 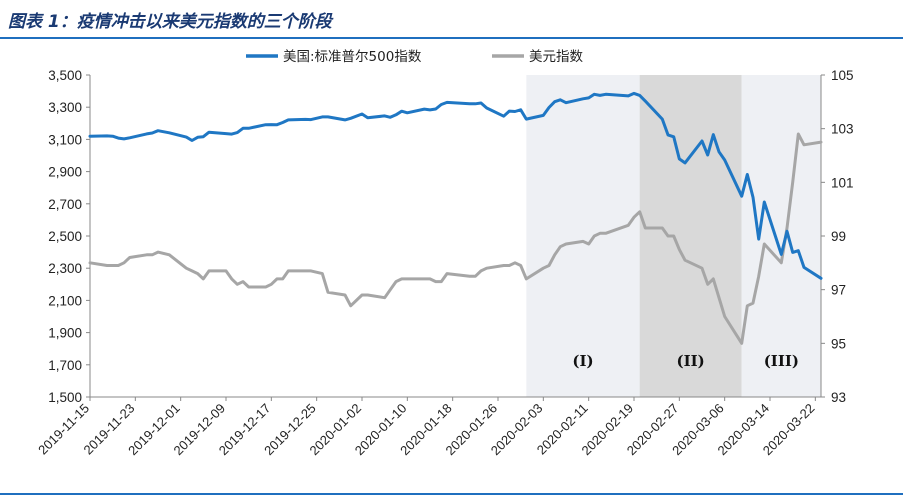 I want to click on y-left-tick-label: 2,300, so click(x=65, y=268).